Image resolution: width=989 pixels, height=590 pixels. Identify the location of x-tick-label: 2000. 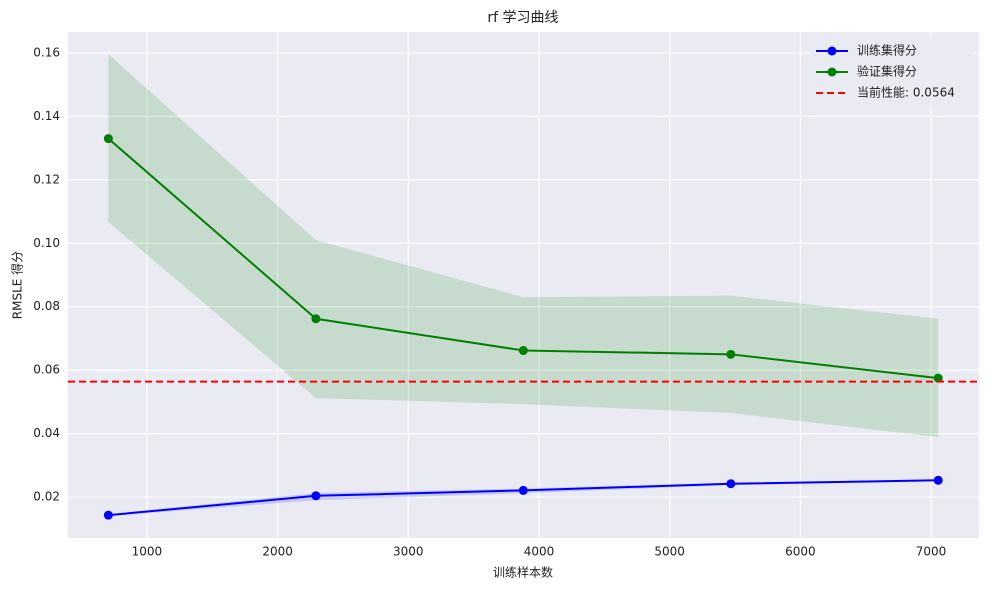
(277, 552).